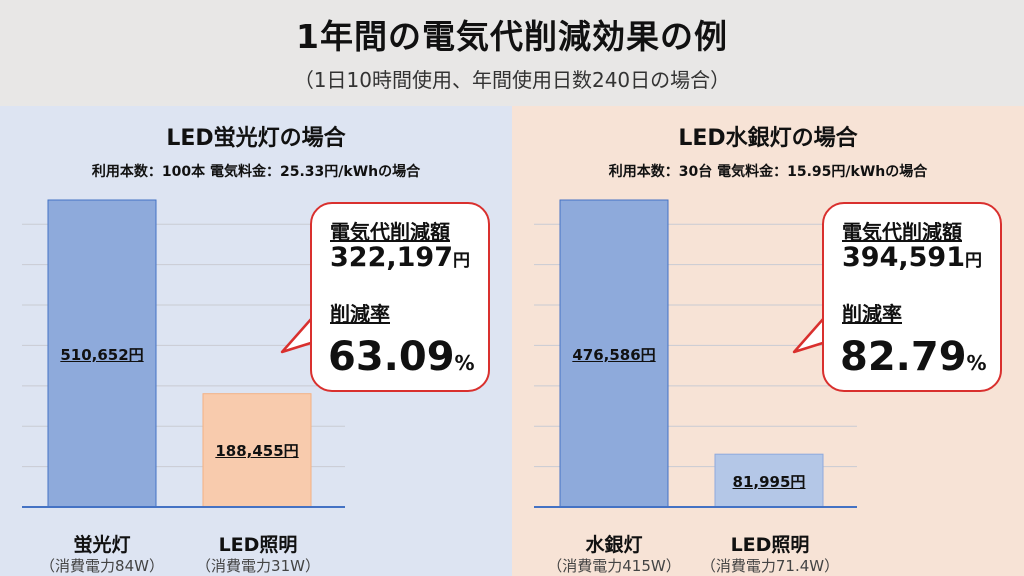 This screenshot has height=576, width=1024. I want to click on savings-amount-value: 322,197, so click(391, 257).